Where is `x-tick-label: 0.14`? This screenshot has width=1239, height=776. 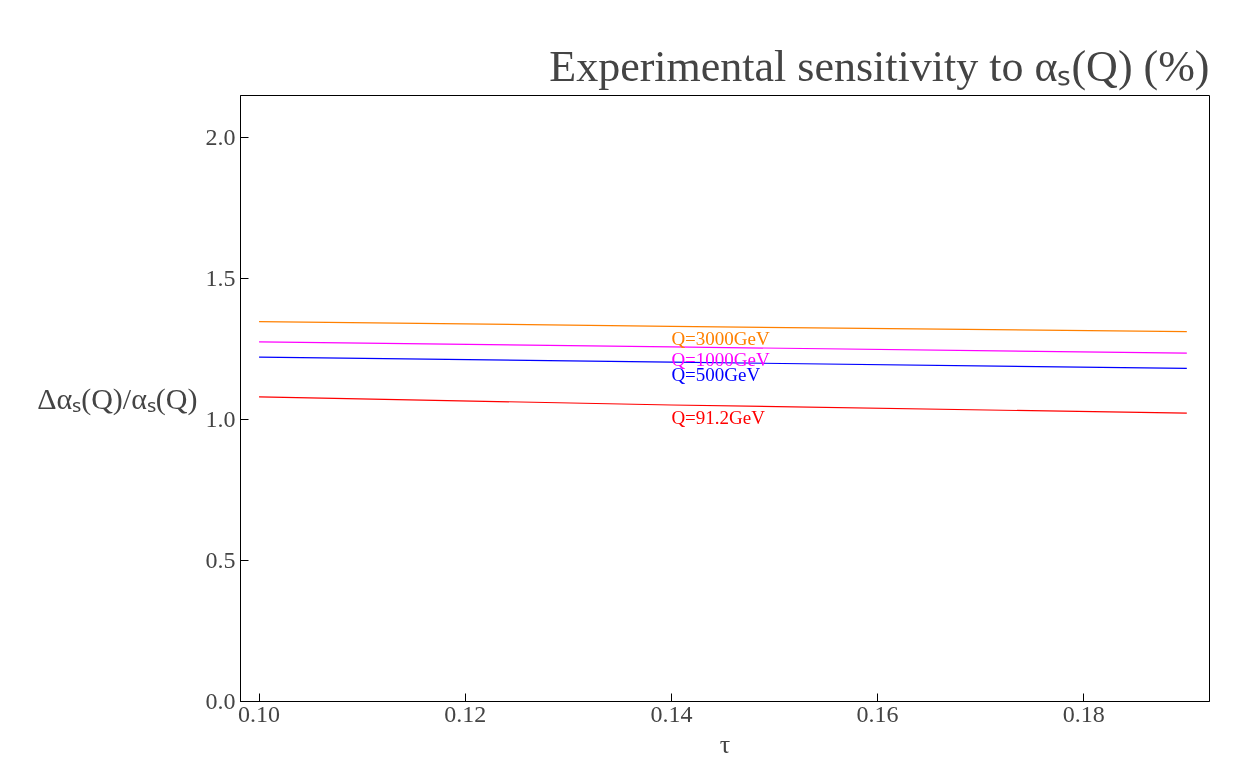
x-tick-label: 0.14 is located at coordinates (671, 713).